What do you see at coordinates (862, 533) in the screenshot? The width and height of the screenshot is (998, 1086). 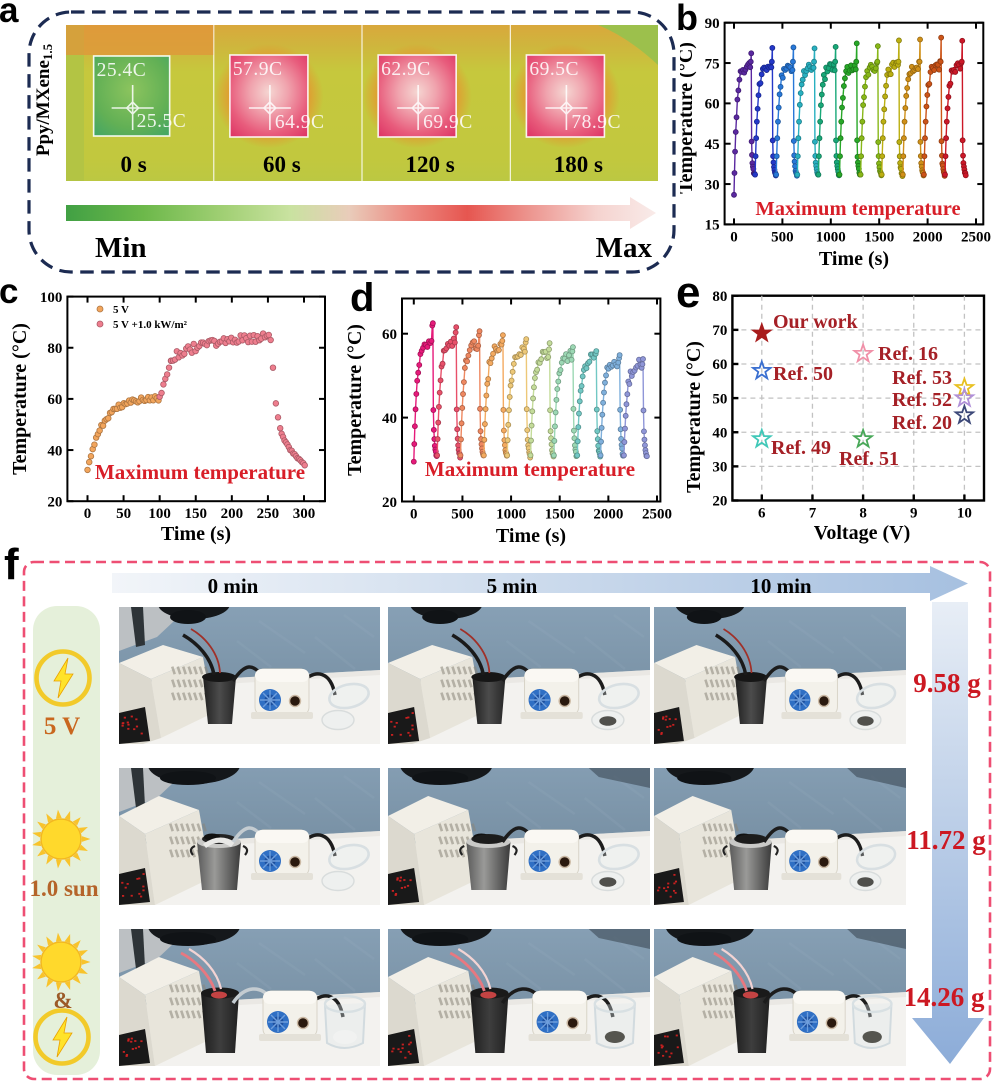 I see `svg-text: Voltage (V)` at bounding box center [862, 533].